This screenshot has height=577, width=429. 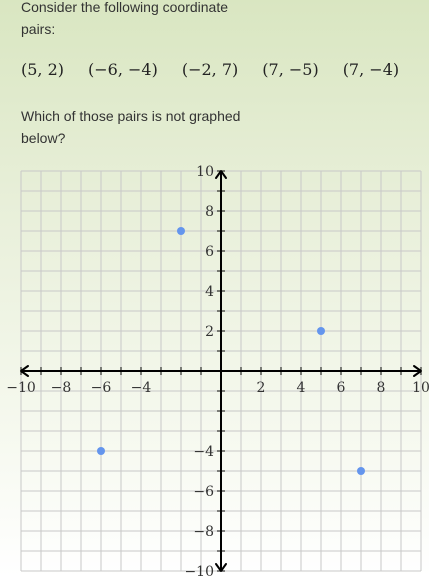 What do you see at coordinates (209, 252) in the screenshot?
I see `y-tick-label: 6` at bounding box center [209, 252].